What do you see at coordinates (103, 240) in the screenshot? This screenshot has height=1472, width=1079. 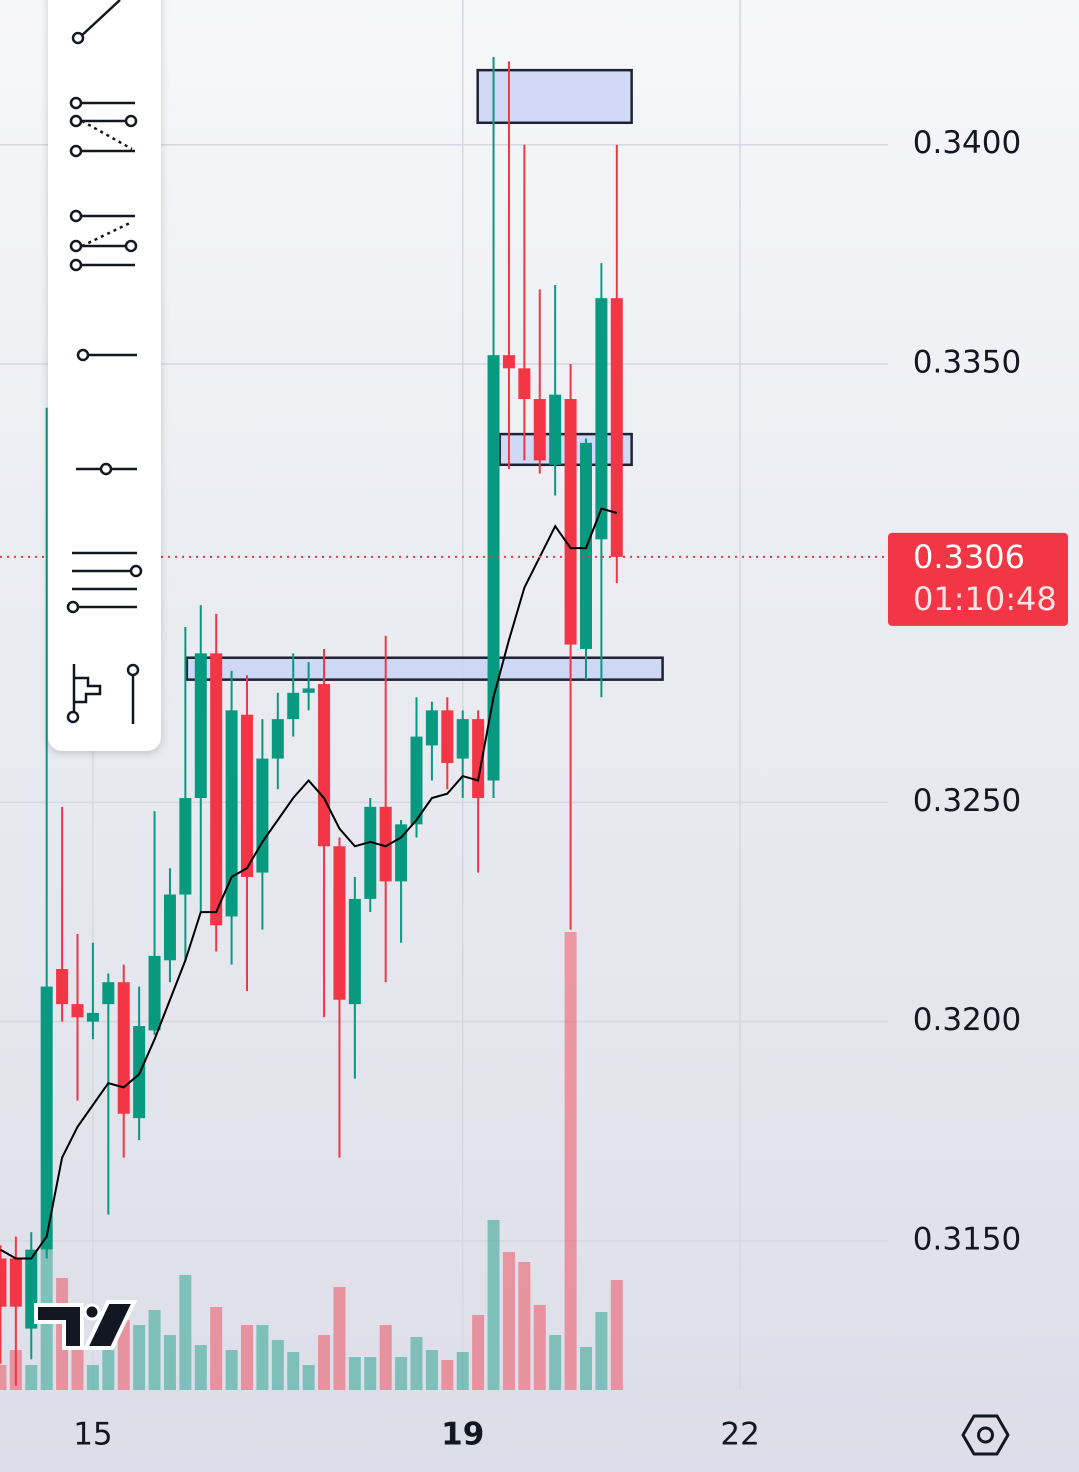 I see `fib-extension-tool` at bounding box center [103, 240].